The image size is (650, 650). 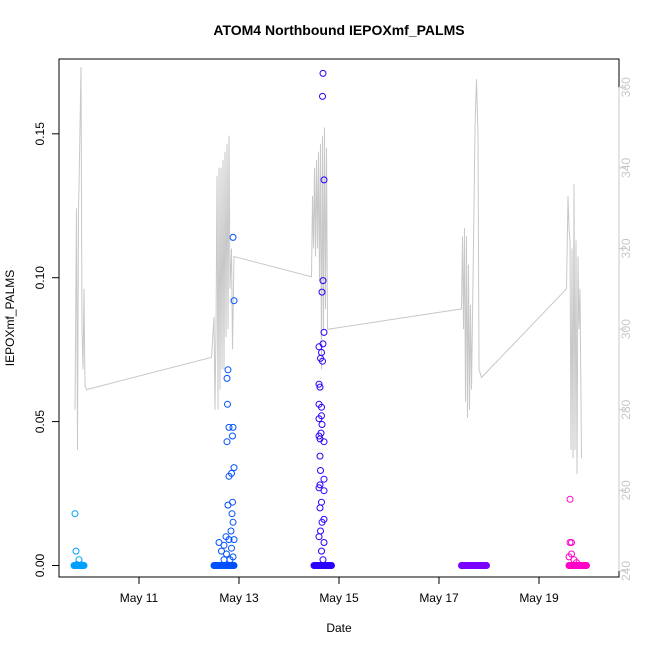 What do you see at coordinates (10, 318) in the screenshot?
I see `y-axis-label: IEPOXmf_PALMS` at bounding box center [10, 318].